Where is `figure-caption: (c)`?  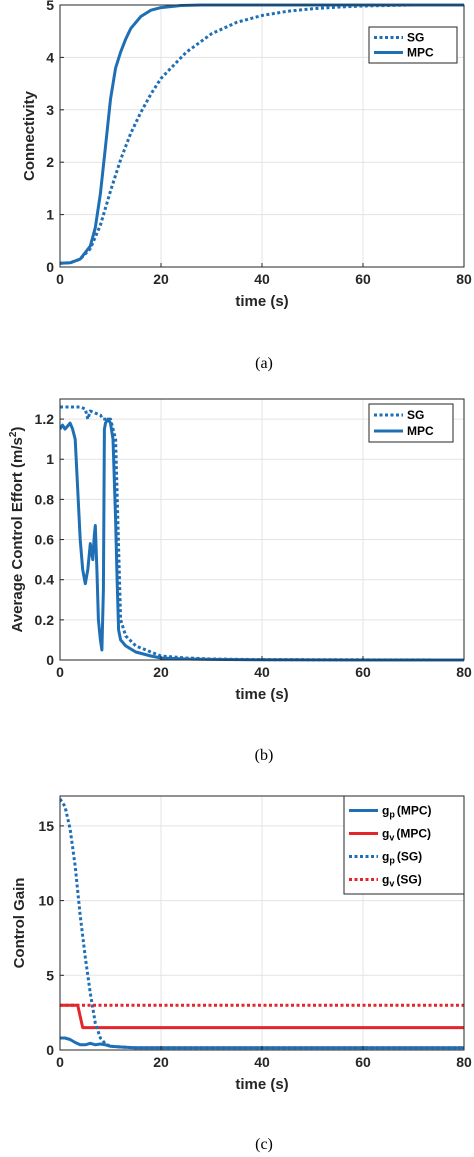 figure-caption: (c) is located at coordinates (264, 1144).